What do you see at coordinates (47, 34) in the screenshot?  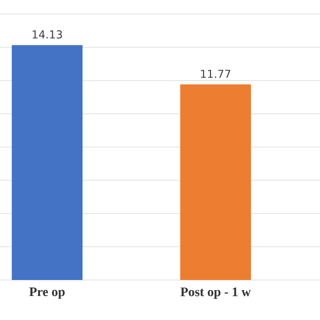 I see `data-label: 14.13` at bounding box center [47, 34].